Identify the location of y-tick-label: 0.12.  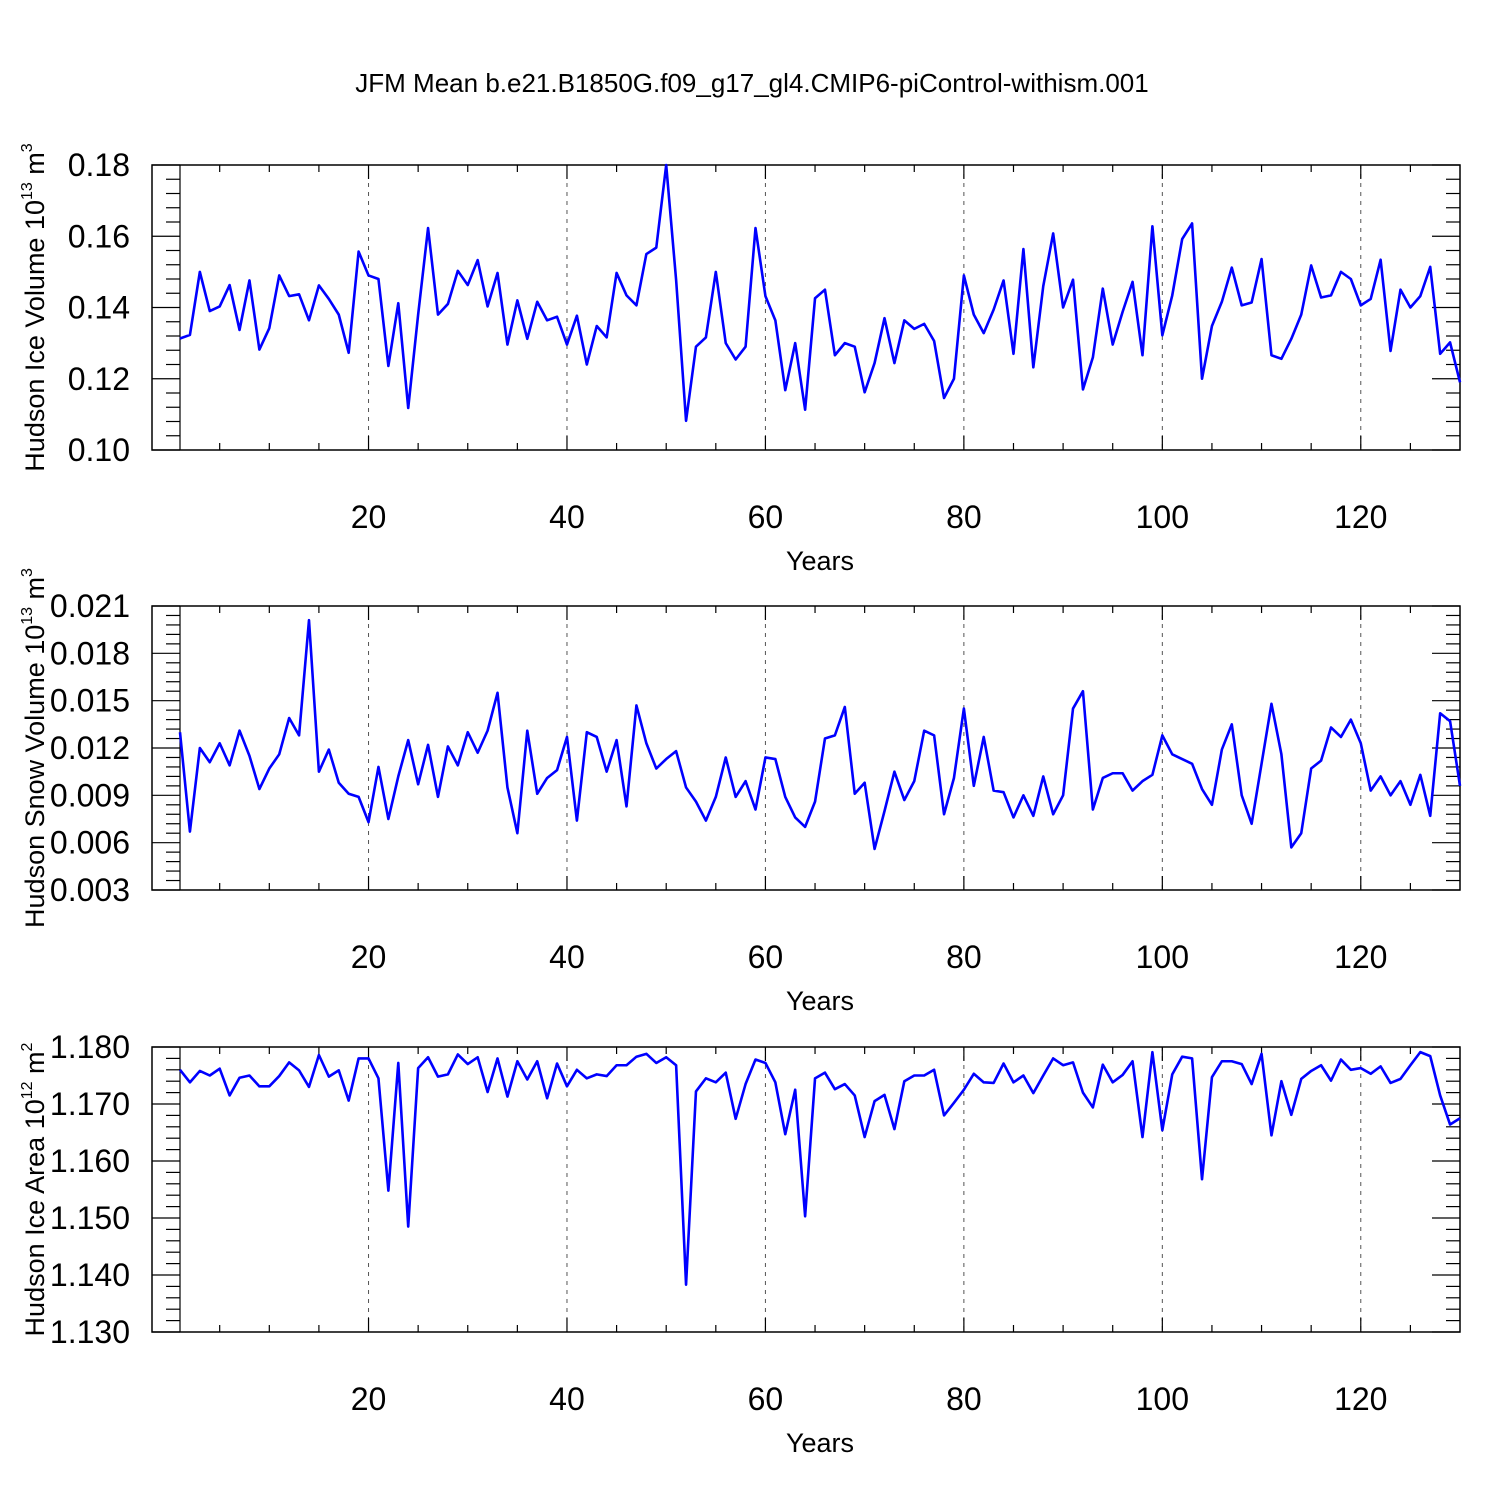
(99, 379).